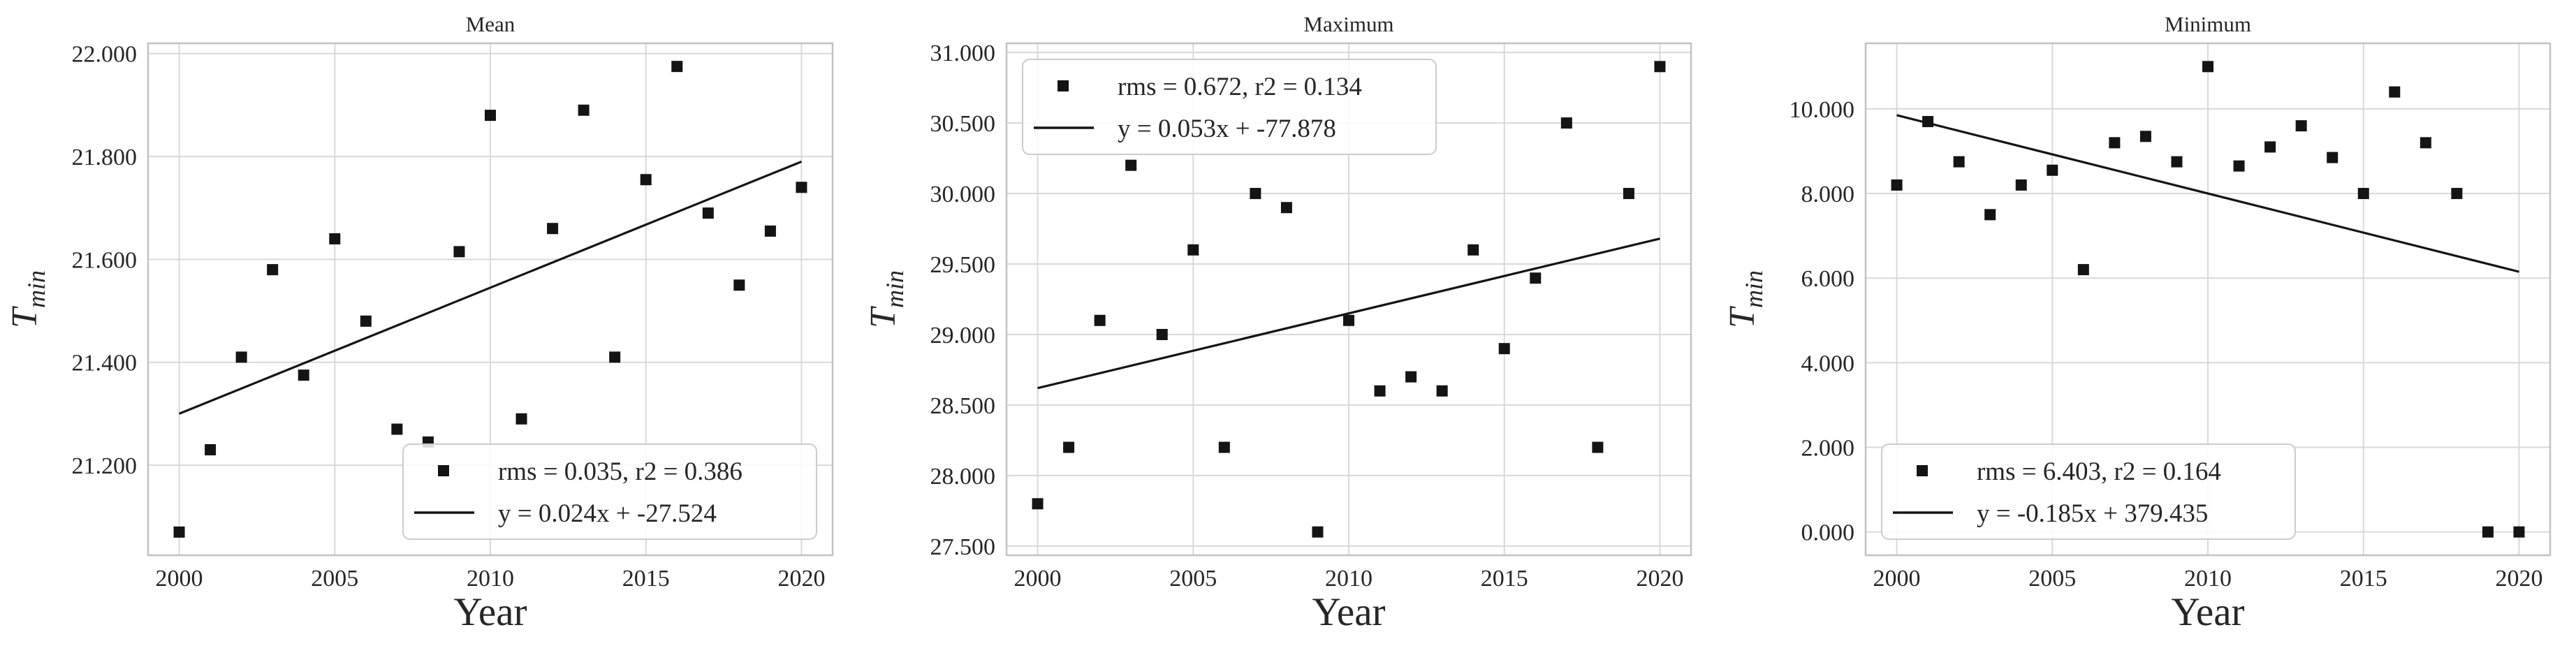 This screenshot has height=653, width=2576. I want to click on y-tick-label: 21.800, so click(105, 157).